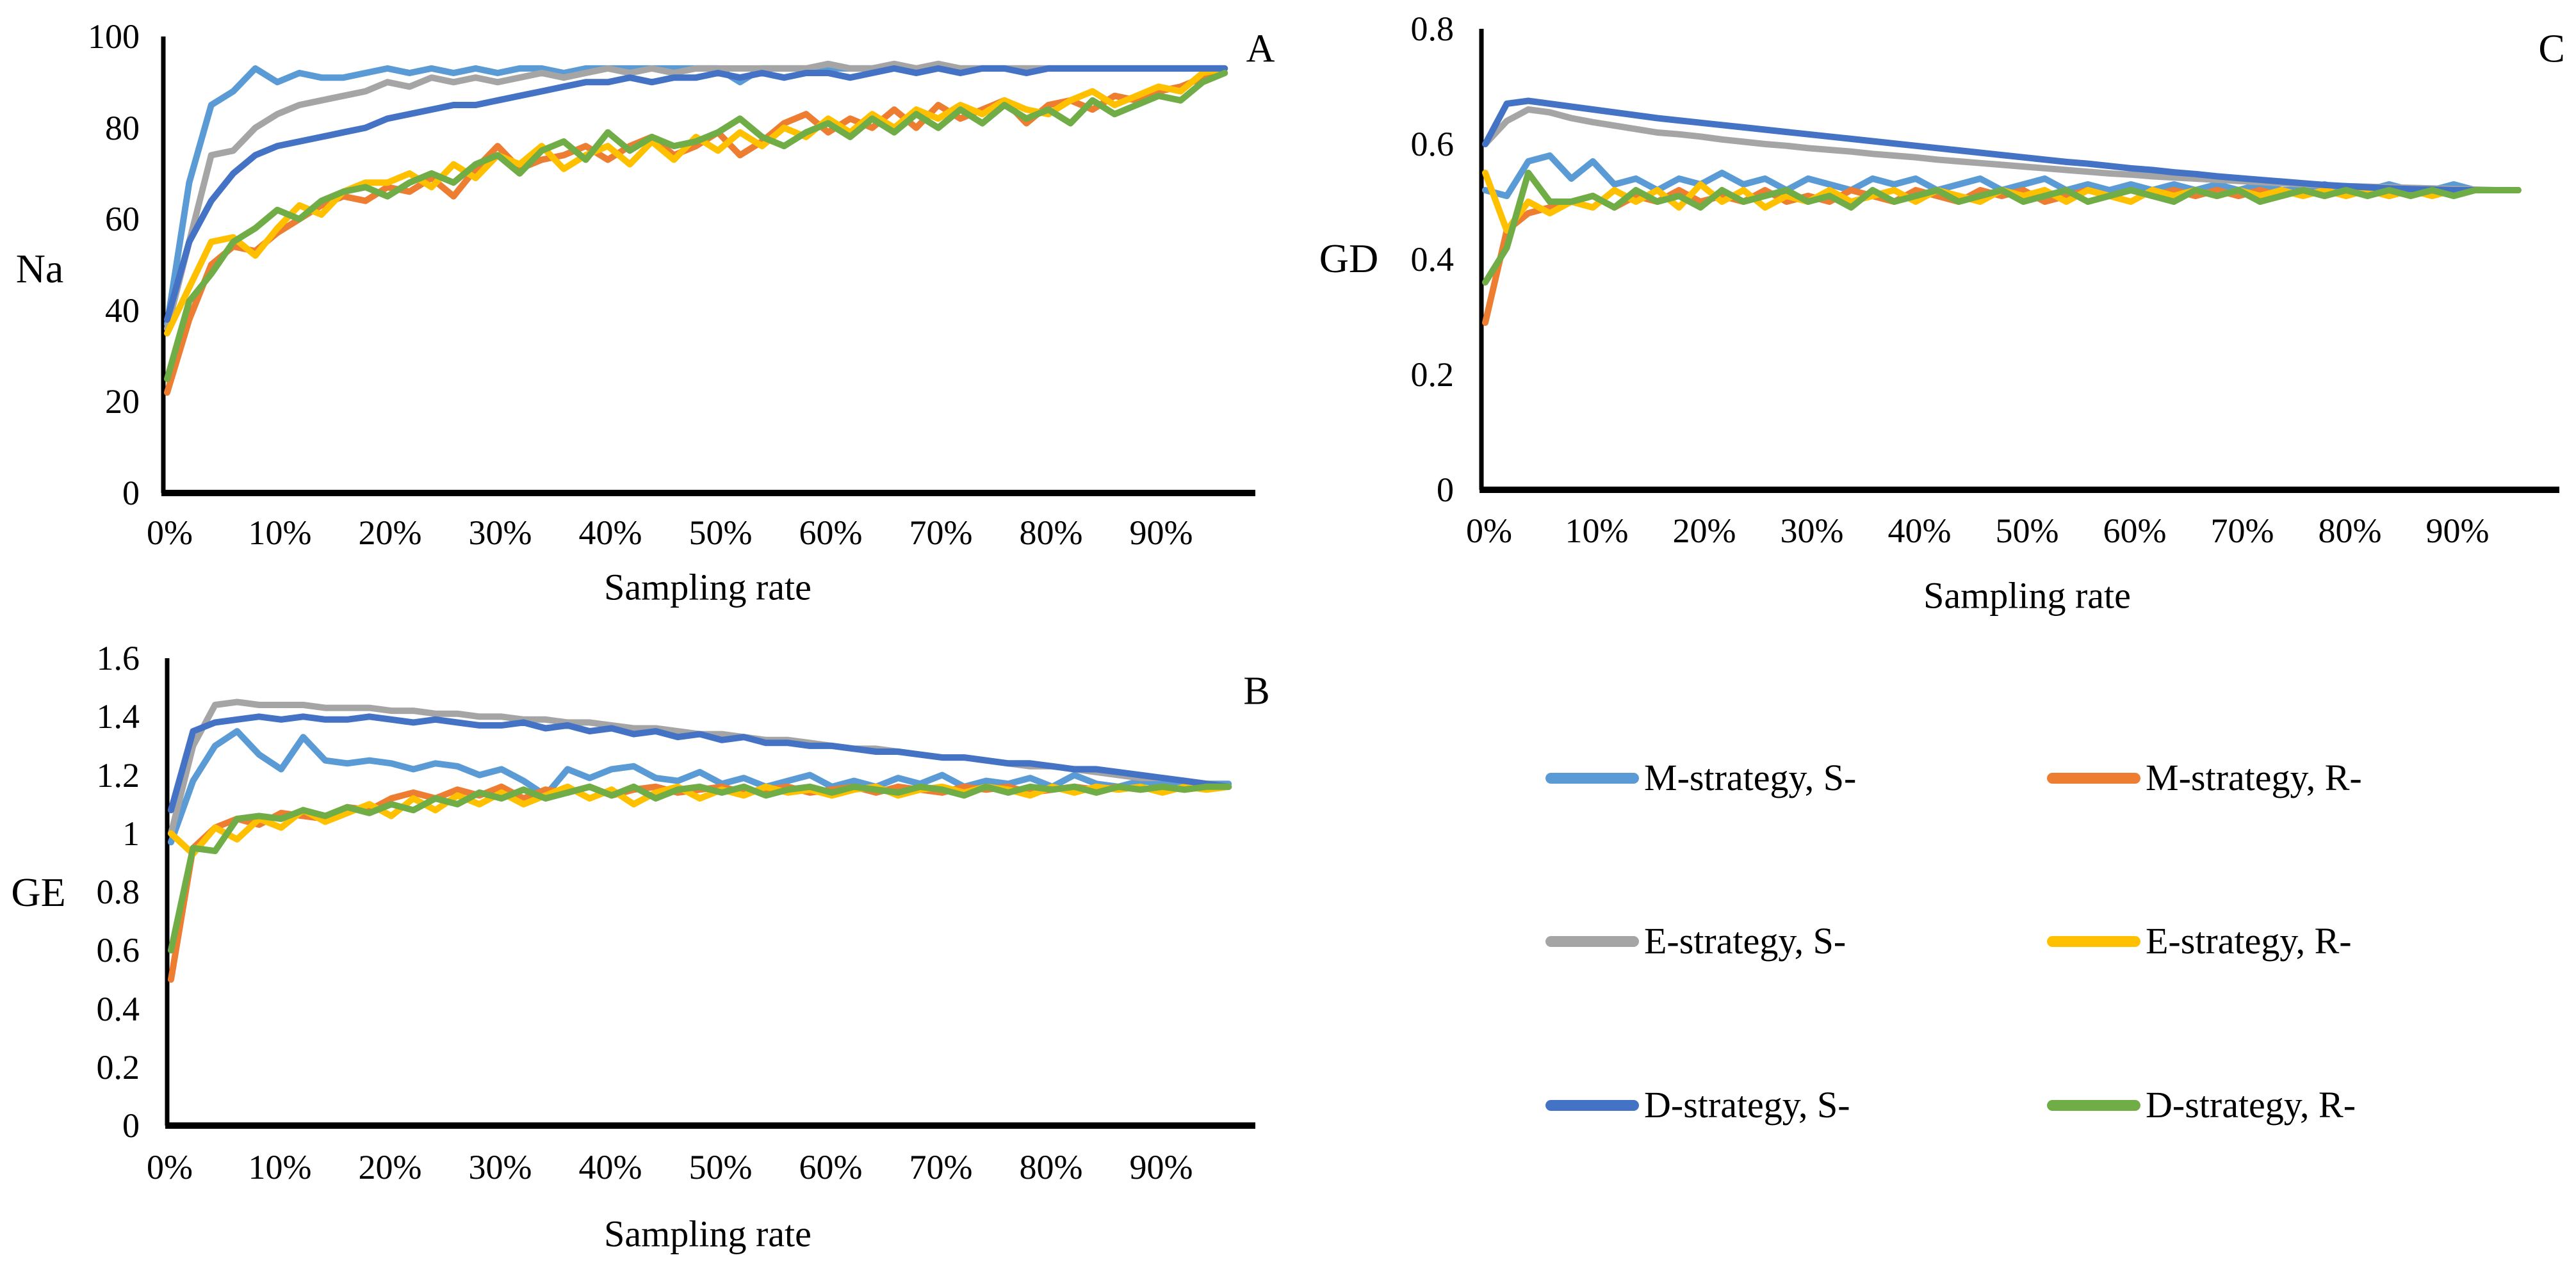  I want to click on chart-c-y-tick-label: 0.4, so click(1432, 259).